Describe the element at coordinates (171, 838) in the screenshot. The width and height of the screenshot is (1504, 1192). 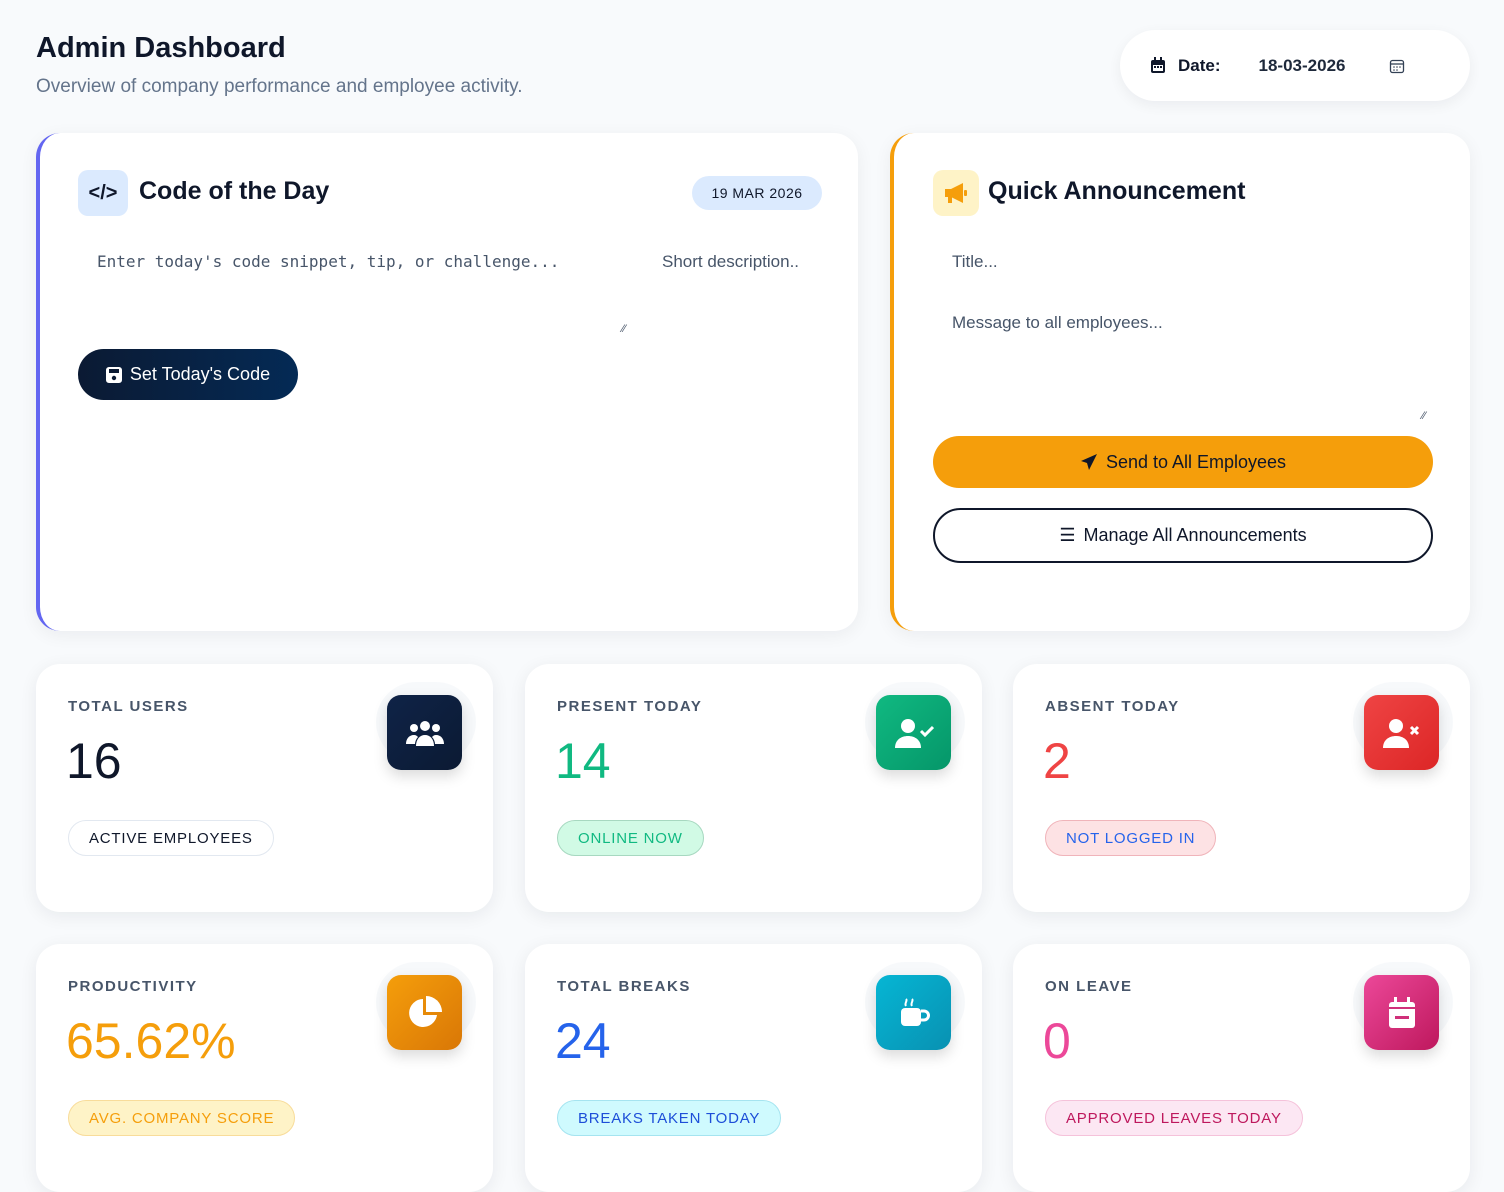
I see `stat-badge: ACTIVE EMPLOYEES` at that location.